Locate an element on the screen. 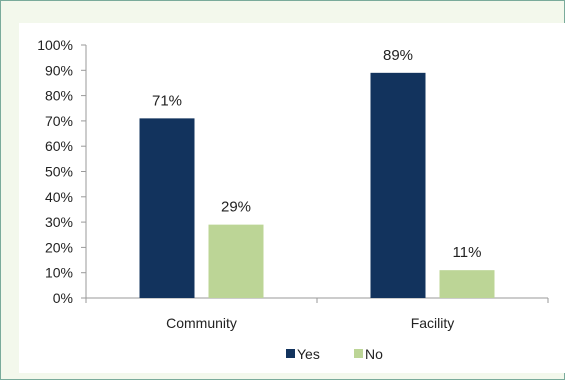  bar-yes-facility is located at coordinates (398, 185).